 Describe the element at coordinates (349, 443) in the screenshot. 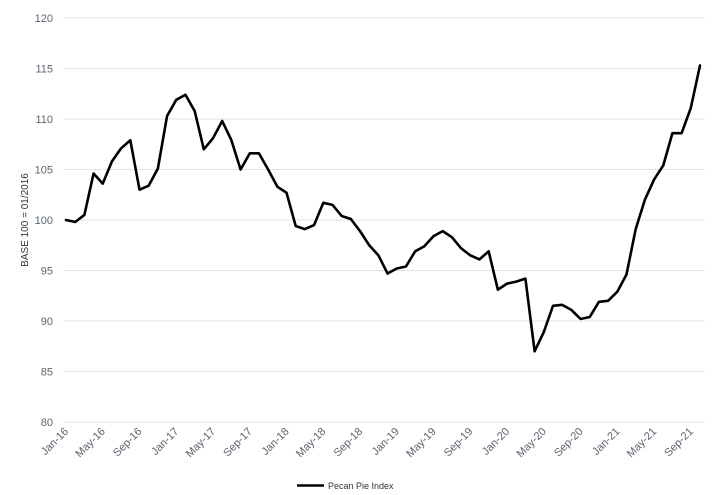

I see `x-tick-label: Sep-18` at that location.